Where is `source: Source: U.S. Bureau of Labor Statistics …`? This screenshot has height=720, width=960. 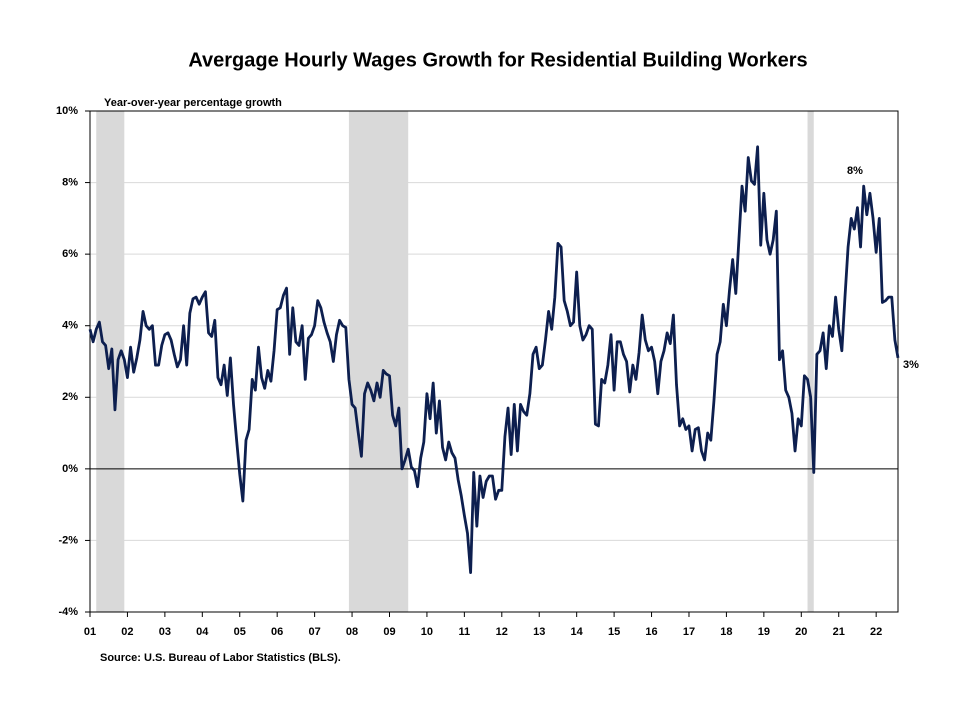 source: Source: U.S. Bureau of Labor Statistics … is located at coordinates (220, 658).